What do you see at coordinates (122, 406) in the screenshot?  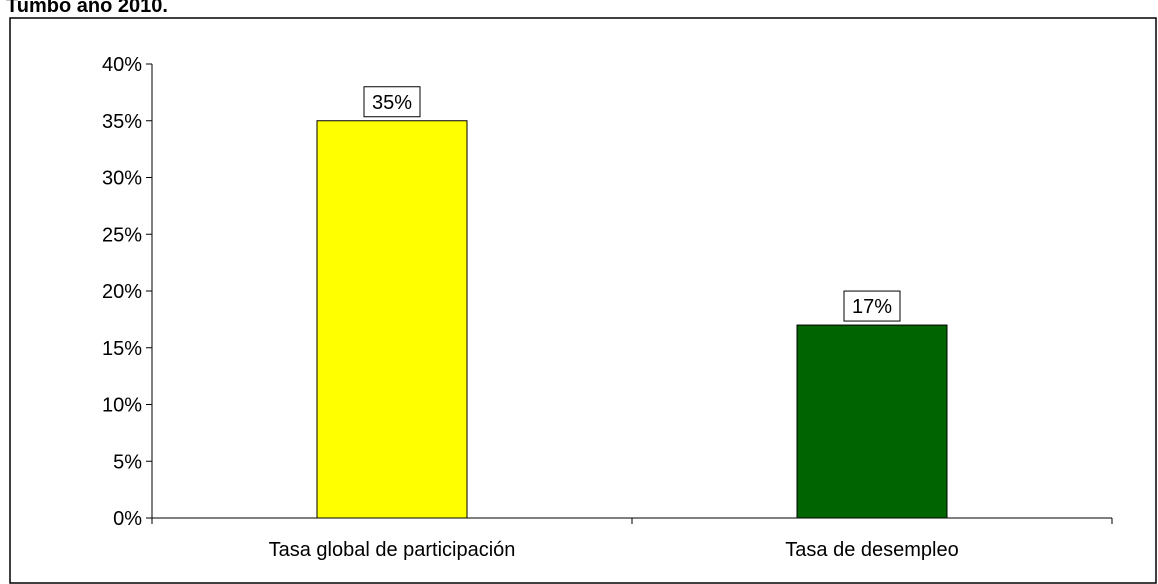 I see `y-tick-label: 10%` at bounding box center [122, 406].